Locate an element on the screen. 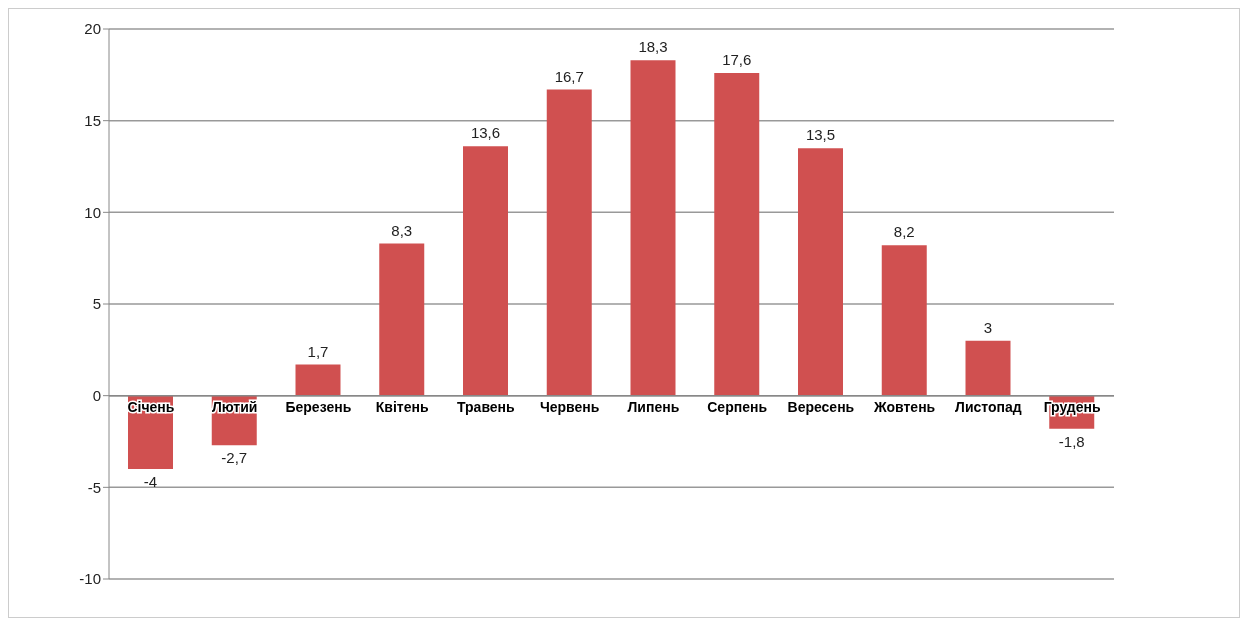 This screenshot has width=1255, height=630. y-tick-label: -10 is located at coordinates (90, 579).